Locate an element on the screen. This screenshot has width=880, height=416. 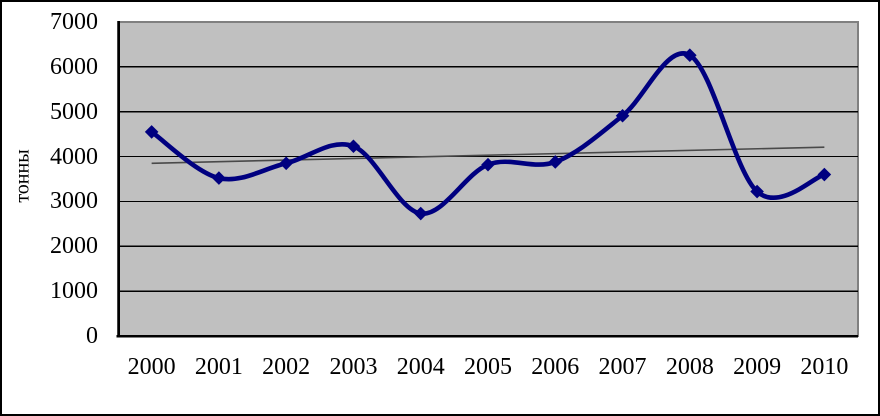
x-axis-tick-label: 2007 is located at coordinates (622, 367).